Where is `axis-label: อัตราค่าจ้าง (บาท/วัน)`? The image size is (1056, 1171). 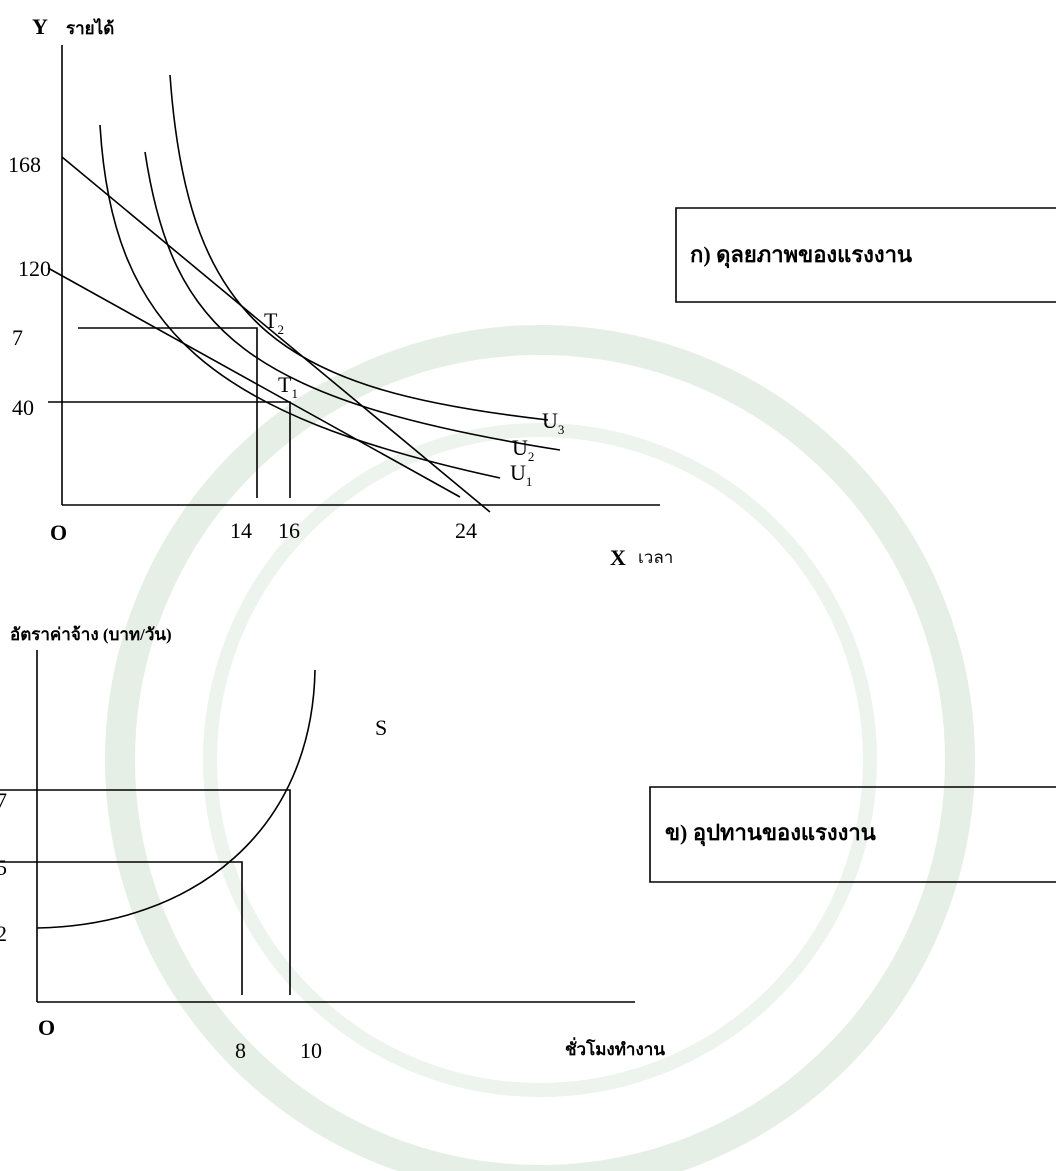
axis-label: อัตราค่าจ้าง (บาท/วัน) is located at coordinates (91, 634).